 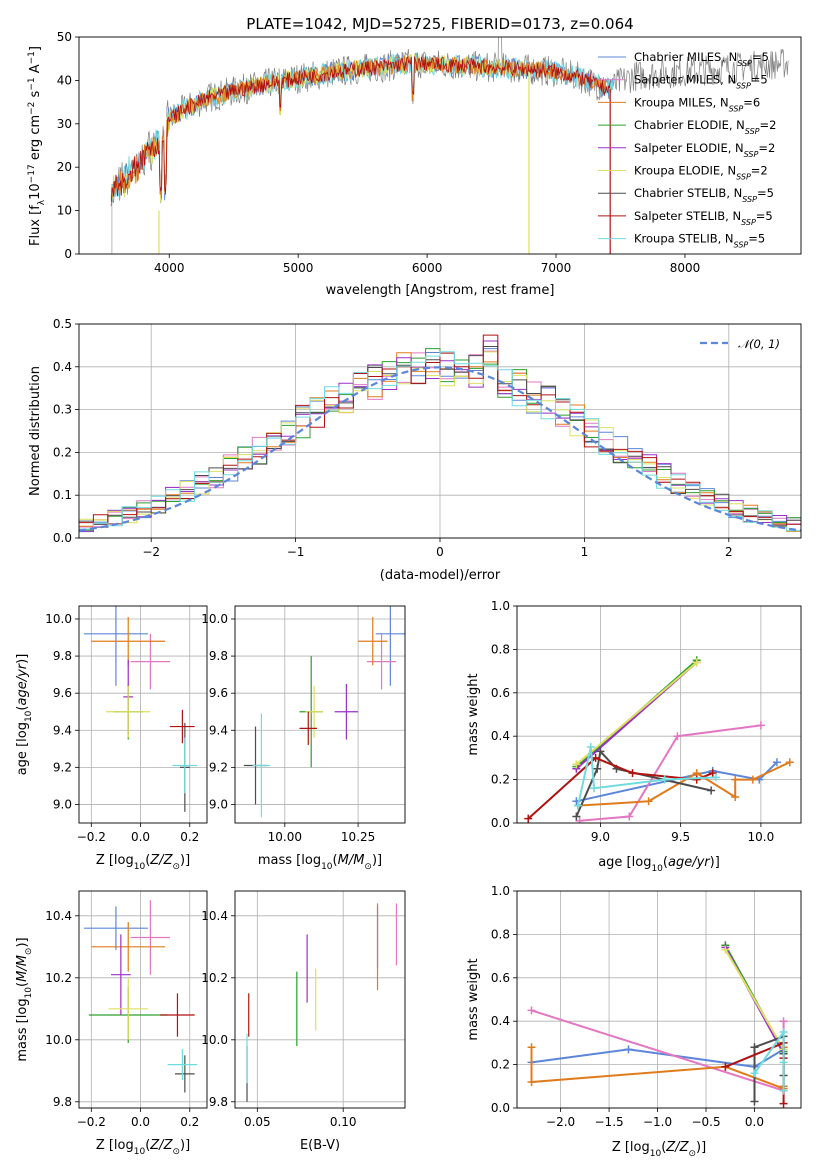 What do you see at coordinates (609, 1122) in the screenshot?
I see `mass-weight-vs-z-xtick-label-1: −1.5` at bounding box center [609, 1122].